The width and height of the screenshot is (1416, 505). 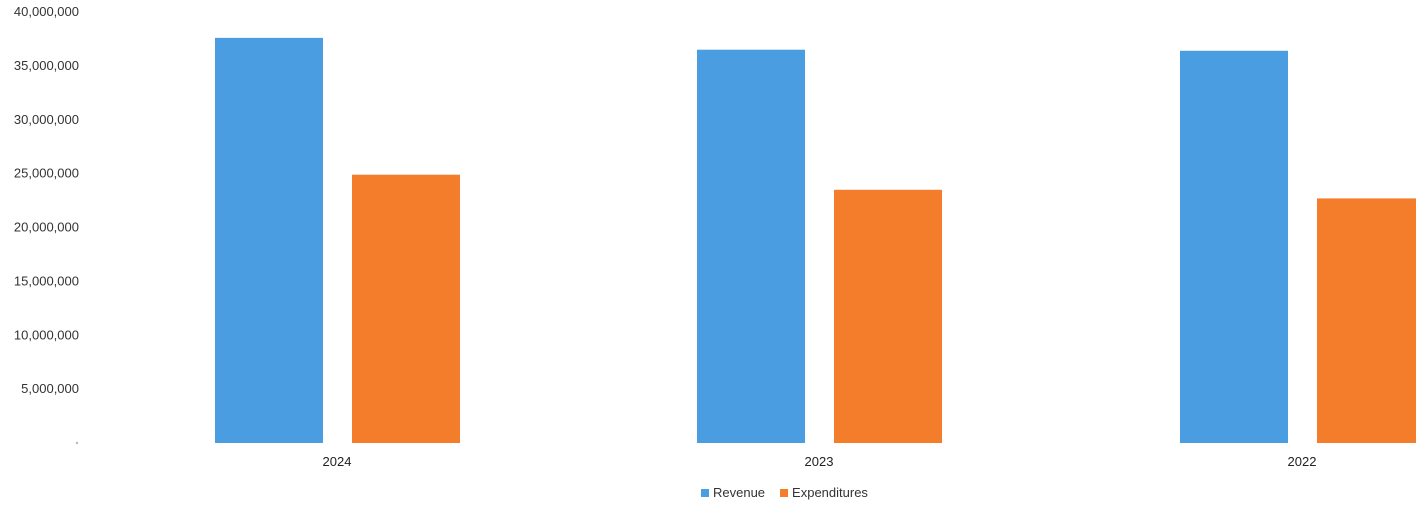 I want to click on bar-revenue-2022, so click(x=1234, y=246).